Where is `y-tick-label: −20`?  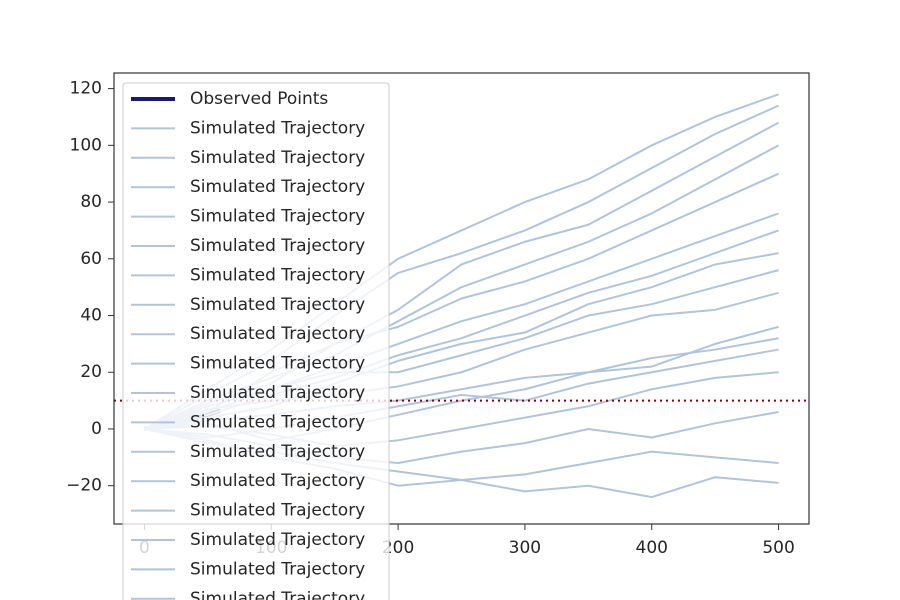 y-tick-label: −20 is located at coordinates (84, 486).